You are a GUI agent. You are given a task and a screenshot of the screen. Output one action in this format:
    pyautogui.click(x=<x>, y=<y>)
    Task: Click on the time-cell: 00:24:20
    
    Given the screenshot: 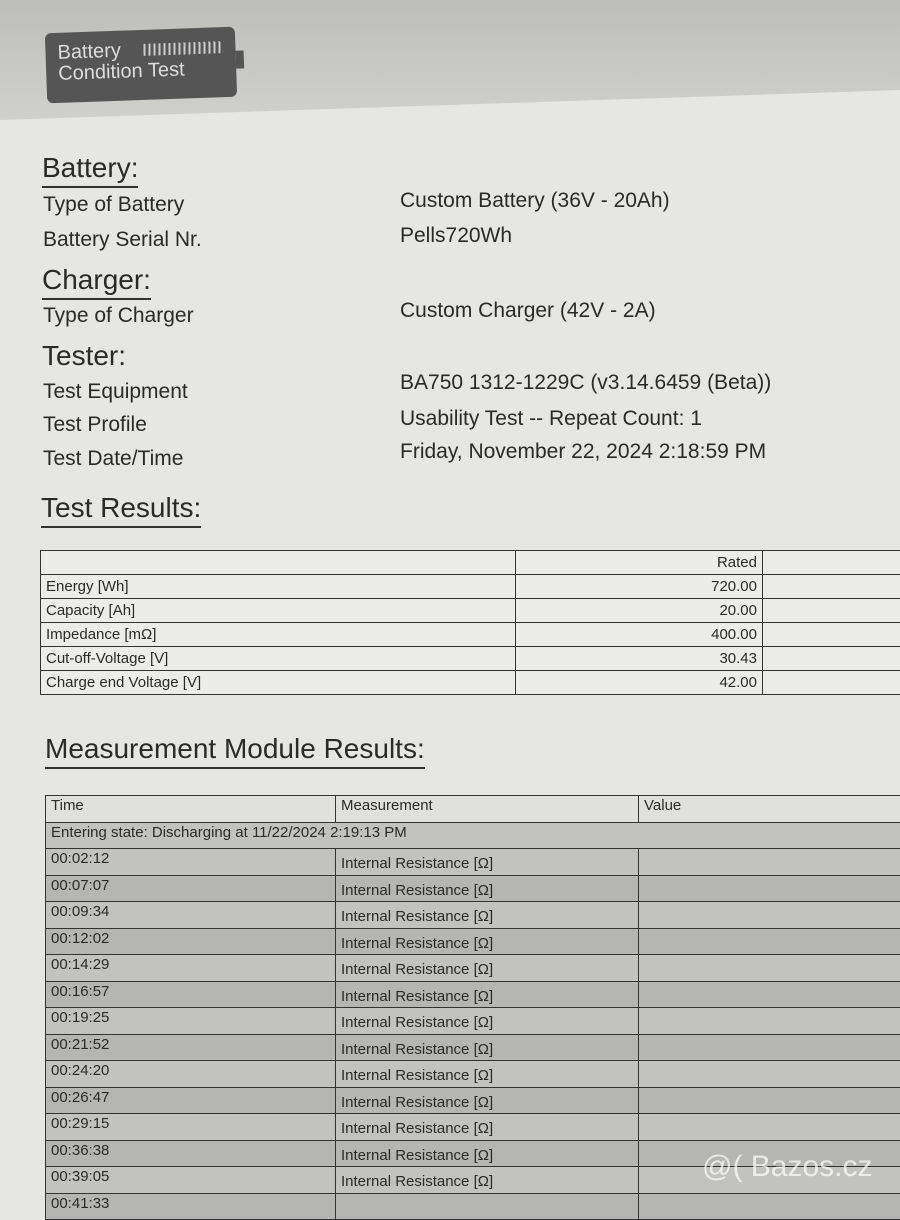 What is the action you would take?
    pyautogui.click(x=191, y=1074)
    